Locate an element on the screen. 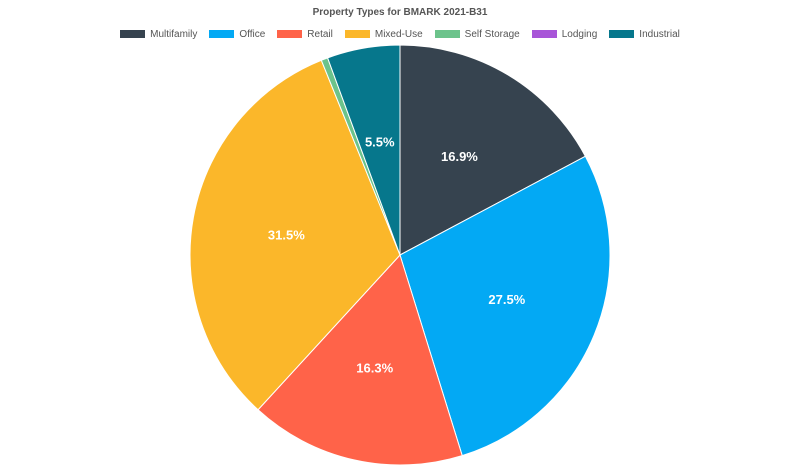  legend-item-lodging: Lodging is located at coordinates (564, 34).